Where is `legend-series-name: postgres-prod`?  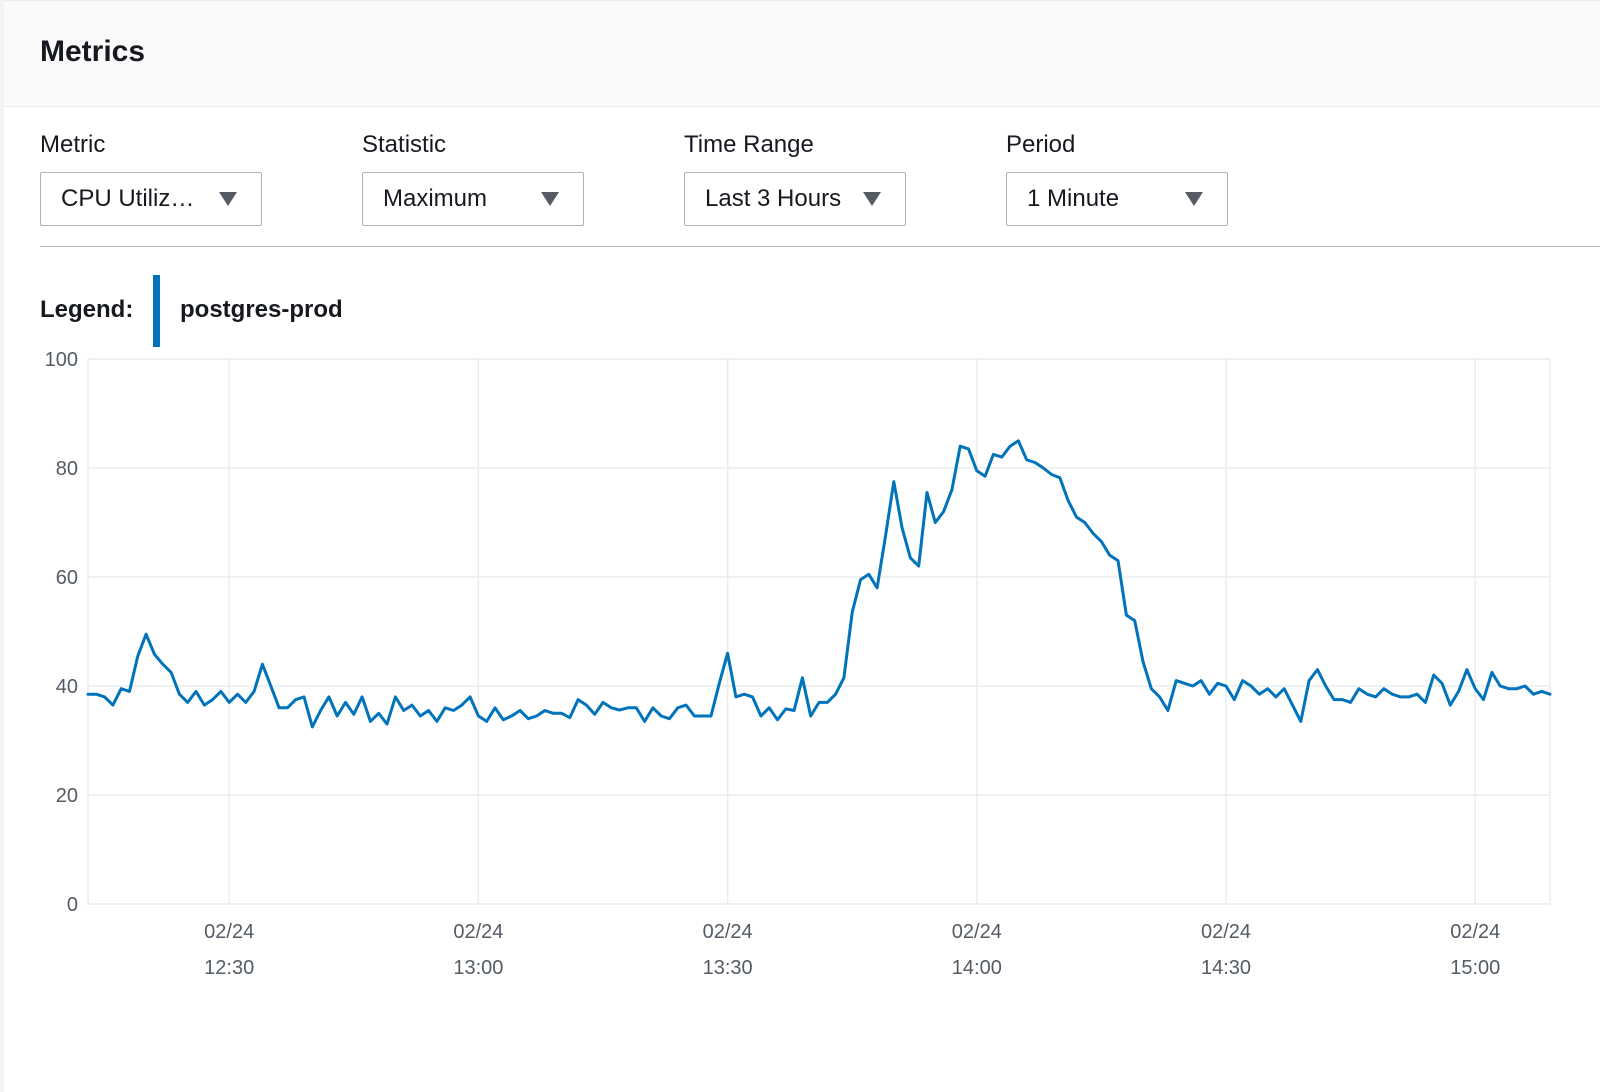
legend-series-name: postgres-prod is located at coordinates (261, 309).